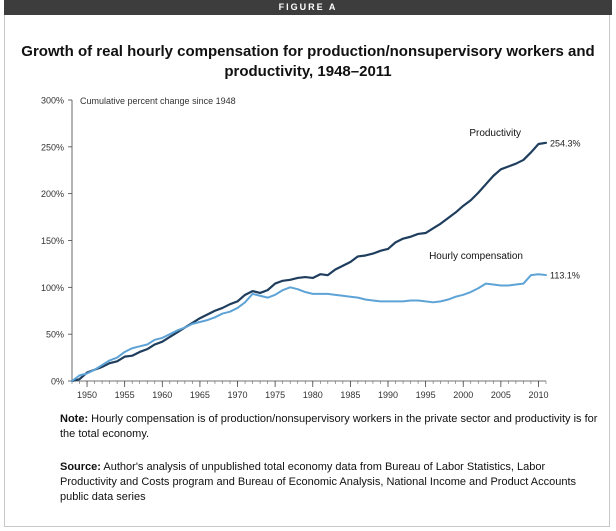 The image size is (616, 531). I want to click on figure-label: FIGURE A, so click(308, 7).